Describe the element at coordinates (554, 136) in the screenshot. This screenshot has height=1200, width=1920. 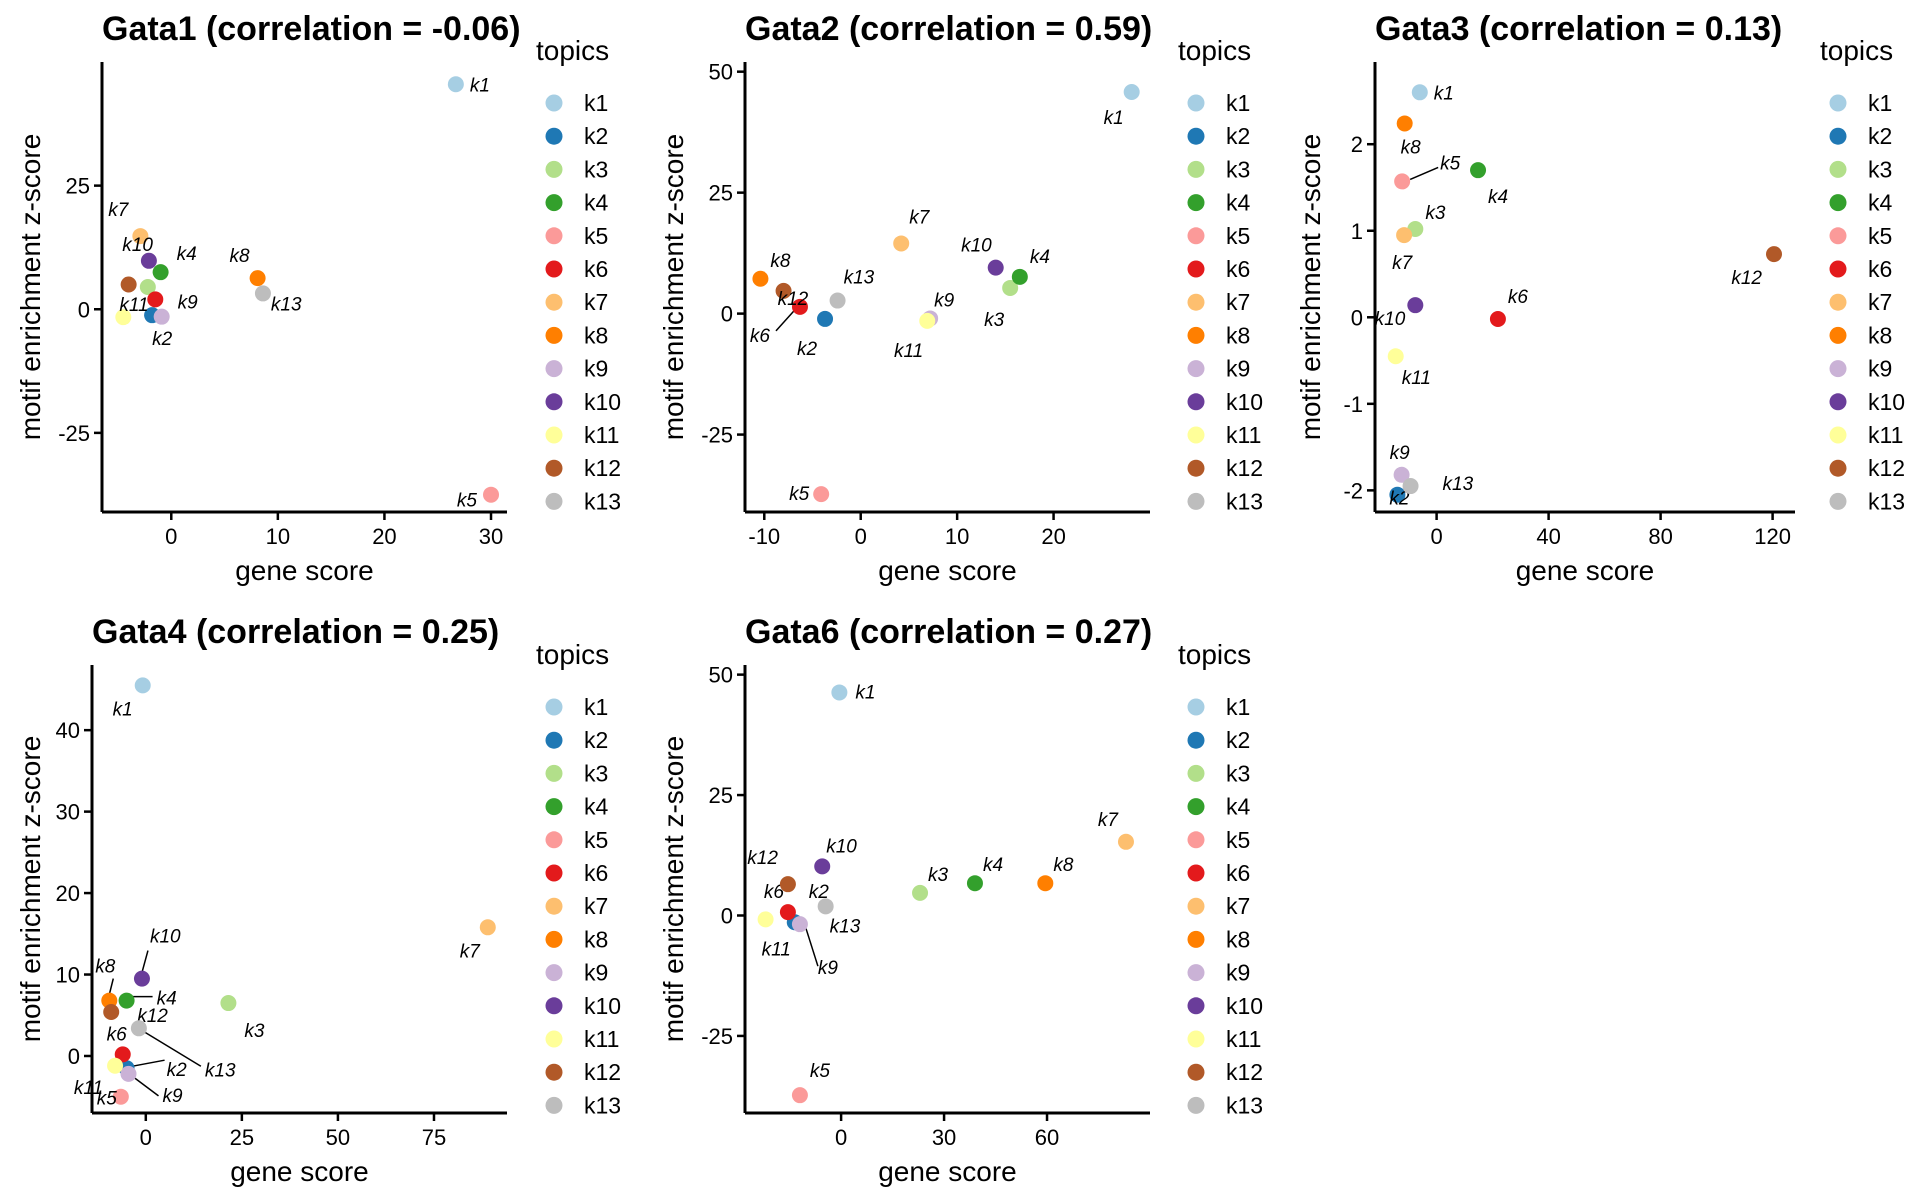
I see `legend-swatch-k2` at that location.